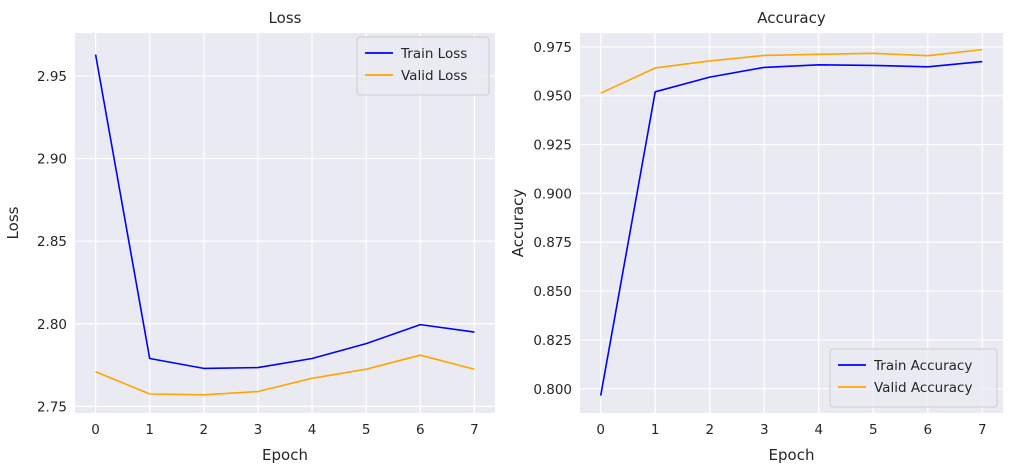  What do you see at coordinates (552, 97) in the screenshot?
I see `y-tick-label: 0.950` at bounding box center [552, 97].